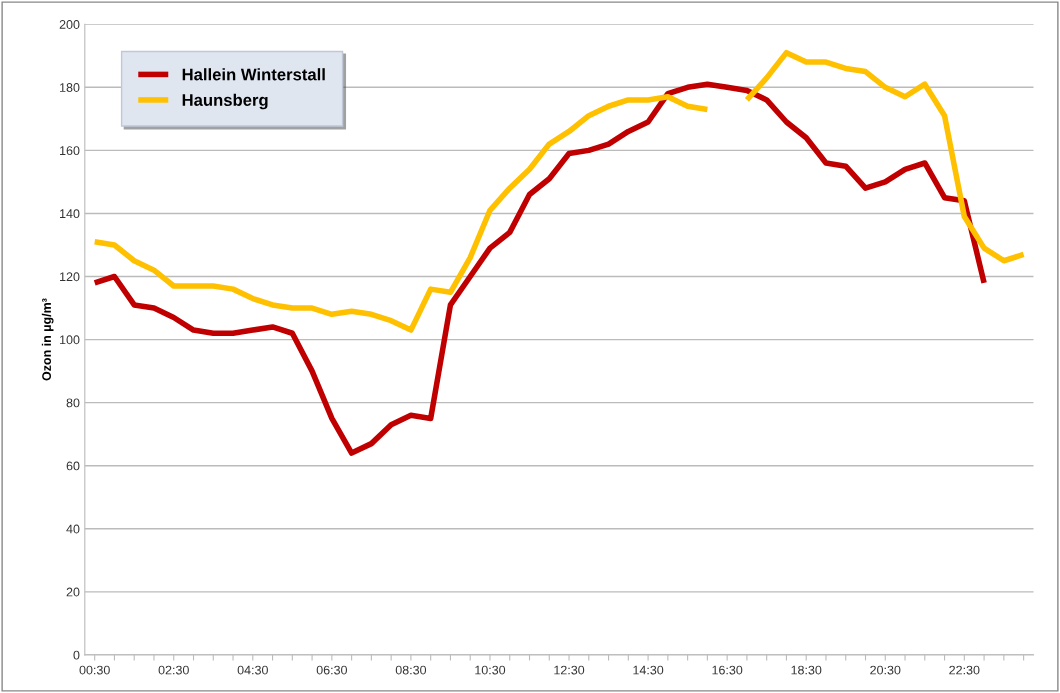 Image resolution: width=1060 pixels, height=693 pixels. I want to click on y-tick-label: 160, so click(70, 151).